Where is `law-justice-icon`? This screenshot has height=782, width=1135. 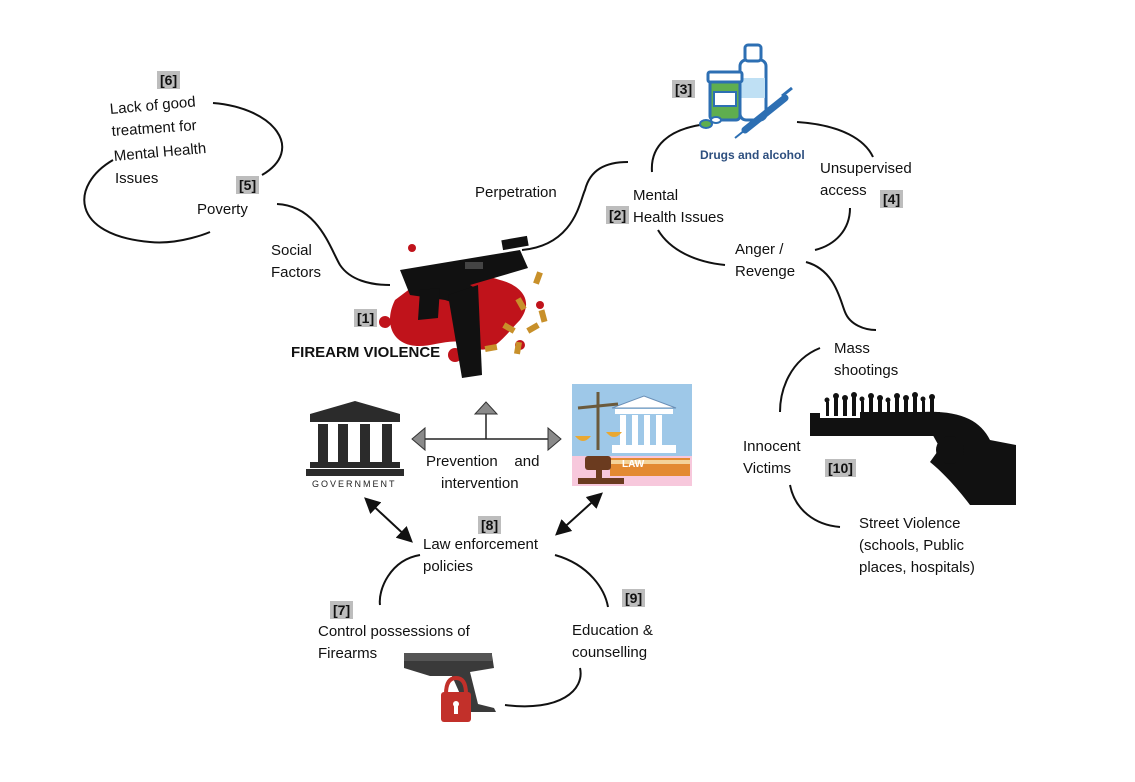
law-justice-icon is located at coordinates (632, 435).